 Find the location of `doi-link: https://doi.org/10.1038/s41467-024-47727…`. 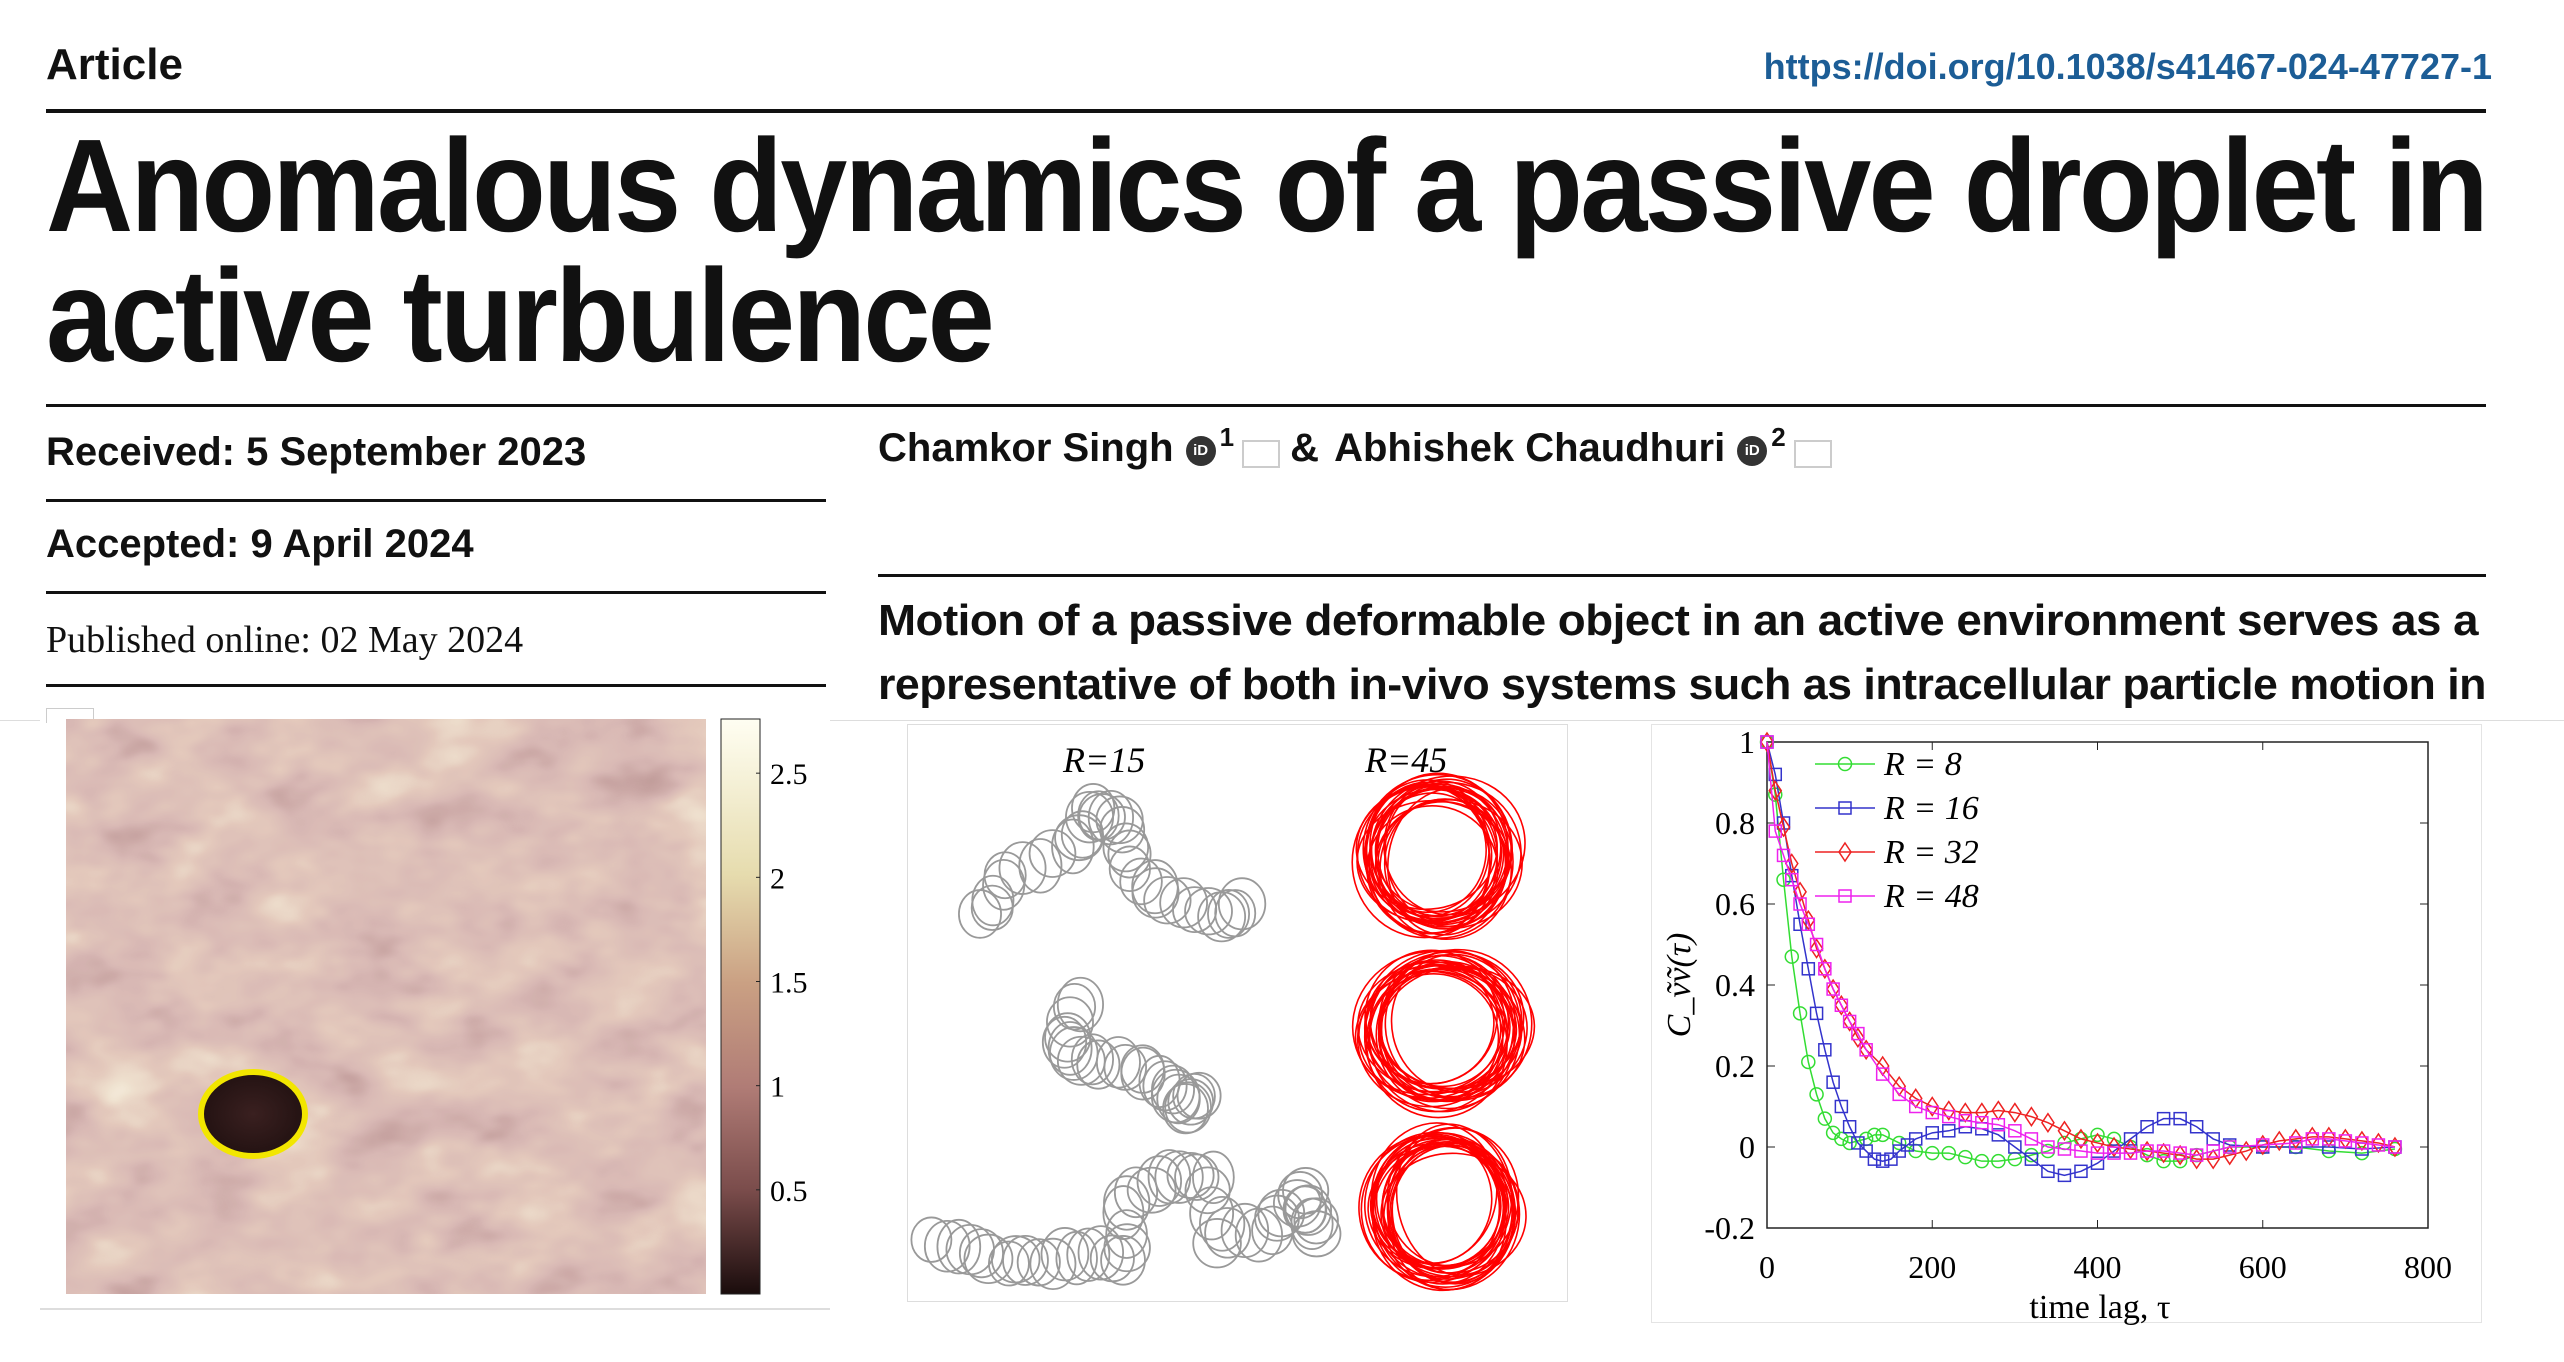

doi-link: https://doi.org/10.1038/s41467-024-47727… is located at coordinates (2127, 66).